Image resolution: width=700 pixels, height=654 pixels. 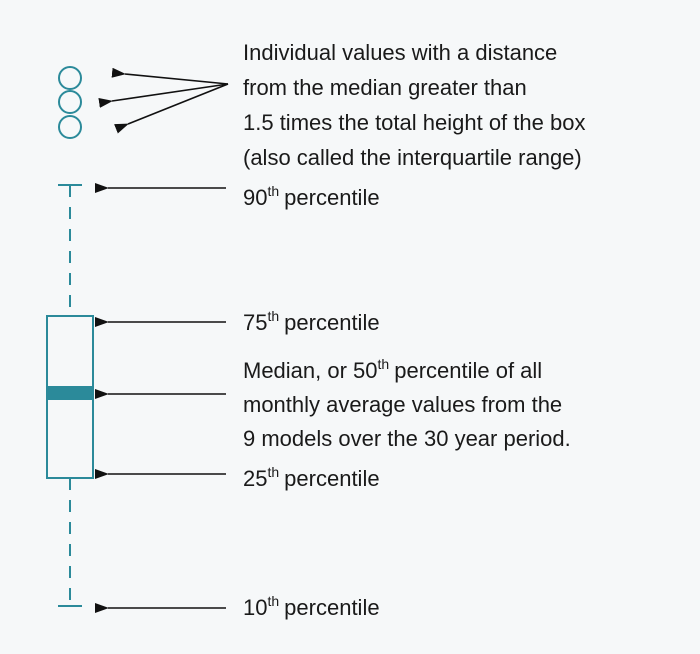 I want to click on text: percentile of all, so click(x=468, y=370).